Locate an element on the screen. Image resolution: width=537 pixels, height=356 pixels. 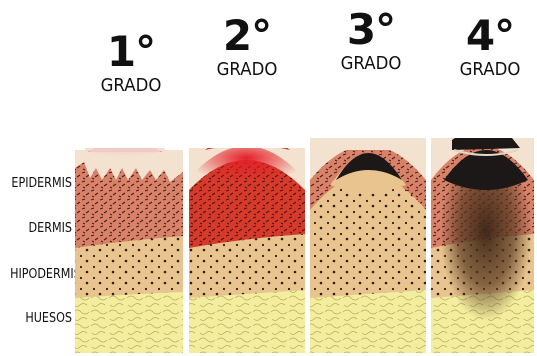
grade-1-number: 1° is located at coordinates (131, 51).